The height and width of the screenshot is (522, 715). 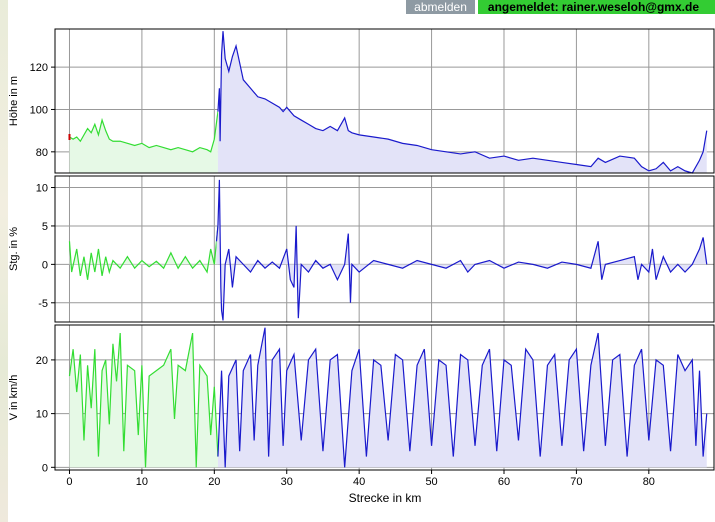 What do you see at coordinates (14, 101) in the screenshot?
I see `y-axis-label: Höhe in m` at bounding box center [14, 101].